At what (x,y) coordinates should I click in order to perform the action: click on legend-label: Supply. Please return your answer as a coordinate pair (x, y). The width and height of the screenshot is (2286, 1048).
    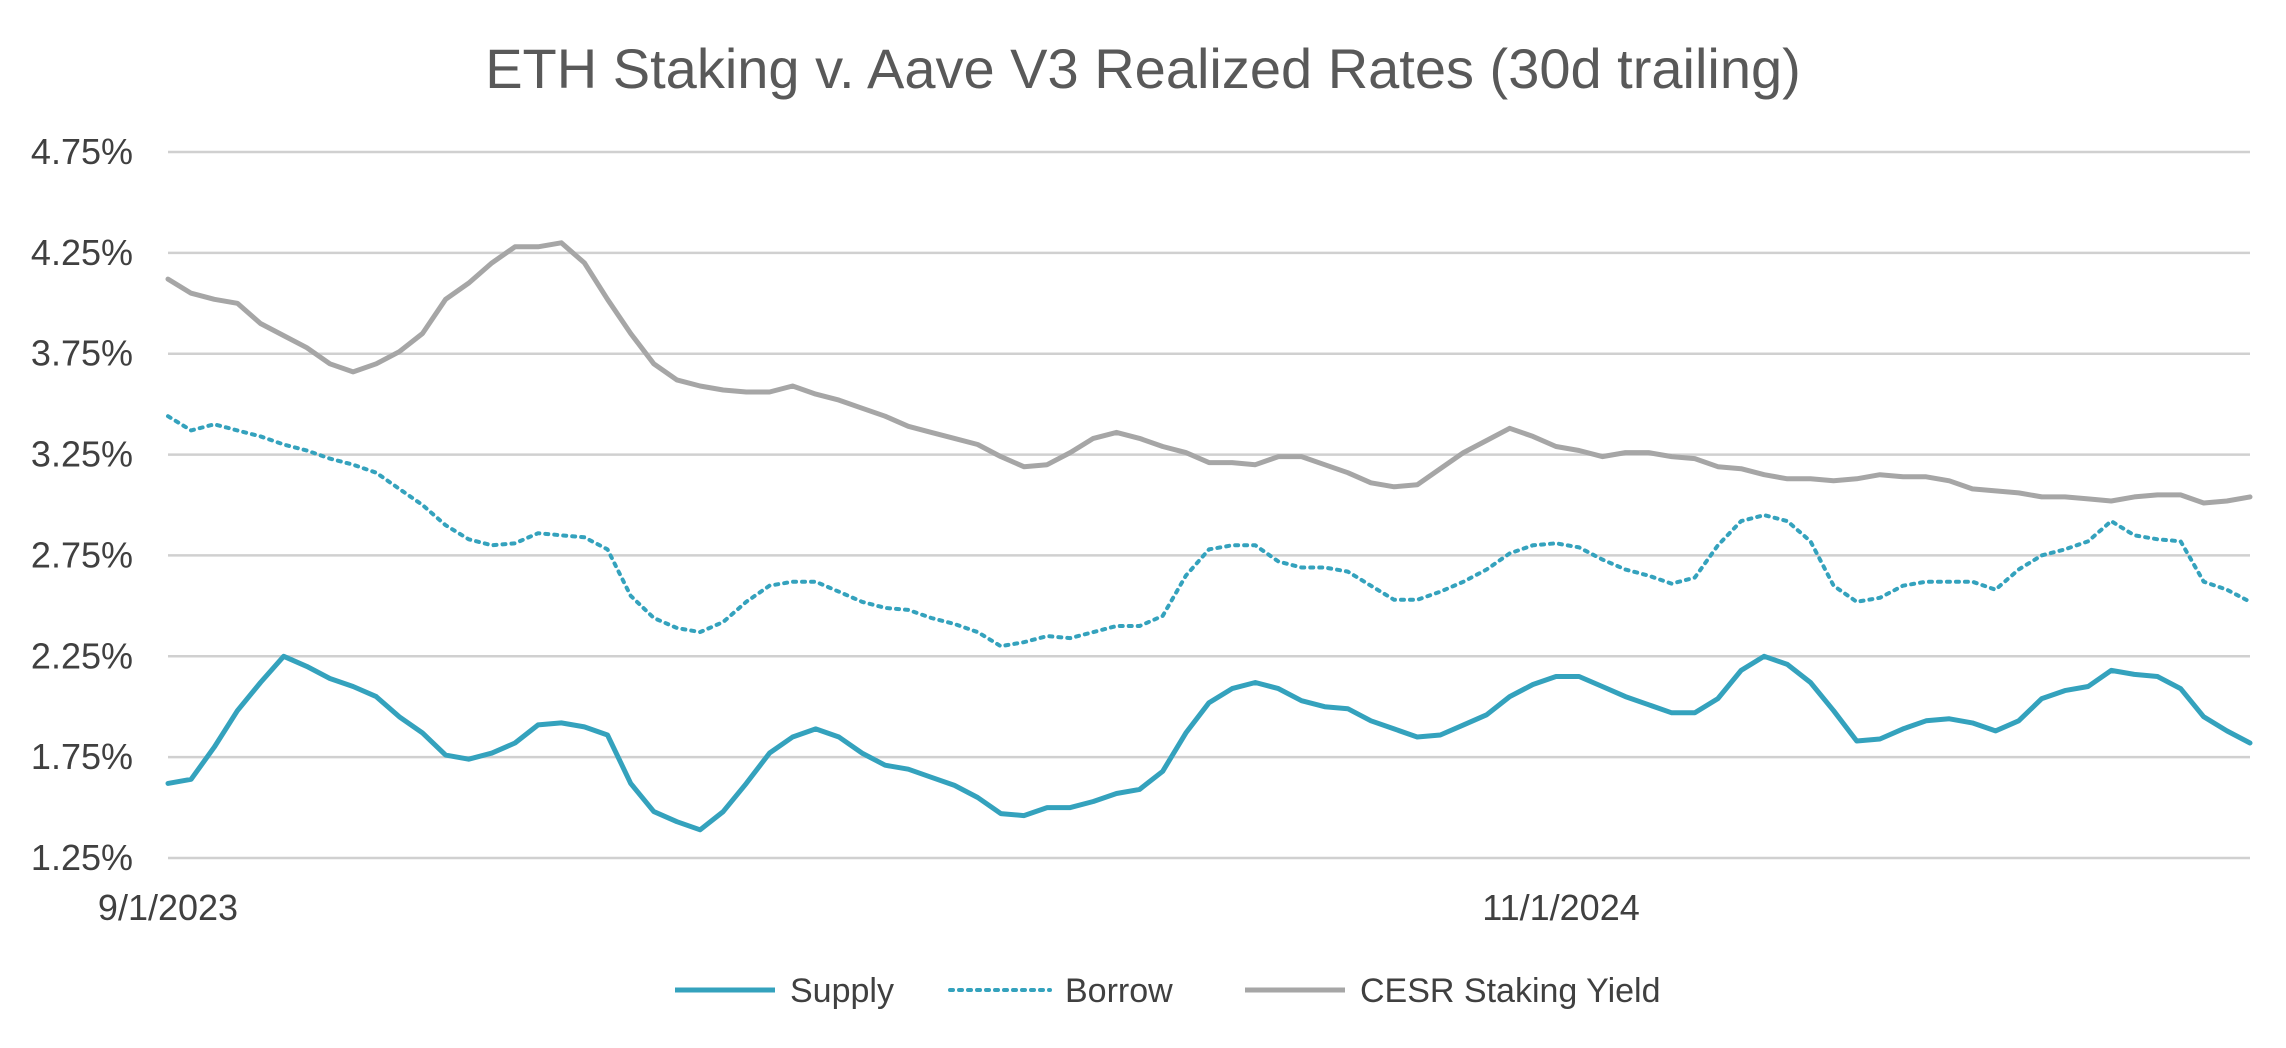
    Looking at the image, I should click on (842, 991).